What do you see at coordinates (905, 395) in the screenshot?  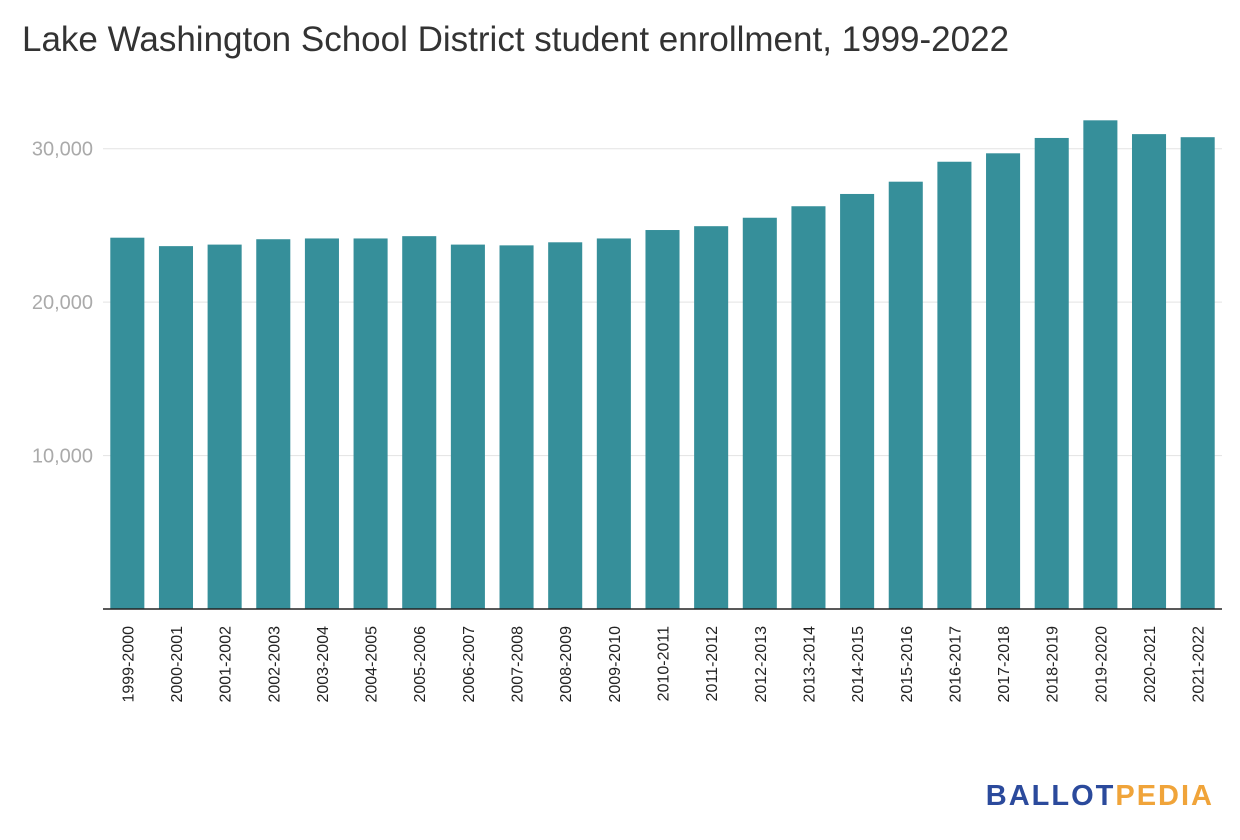 I see `bar-2015-2016` at bounding box center [905, 395].